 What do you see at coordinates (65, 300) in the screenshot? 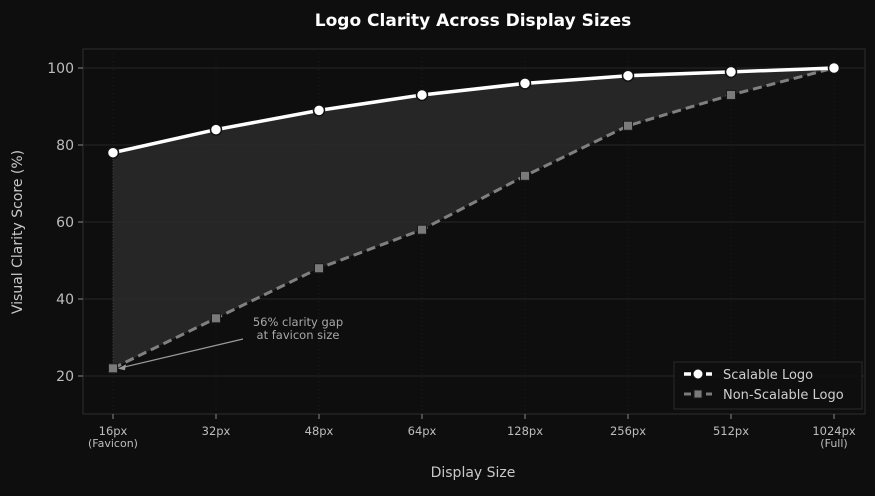
I see `y-tick-label: 40` at bounding box center [65, 300].